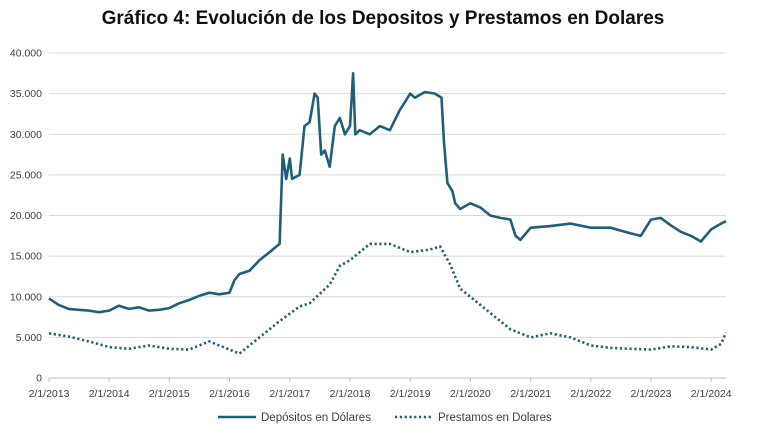 The image size is (766, 440). Describe the element at coordinates (26, 297) in the screenshot. I see `y-tick-label: 10.000` at that location.